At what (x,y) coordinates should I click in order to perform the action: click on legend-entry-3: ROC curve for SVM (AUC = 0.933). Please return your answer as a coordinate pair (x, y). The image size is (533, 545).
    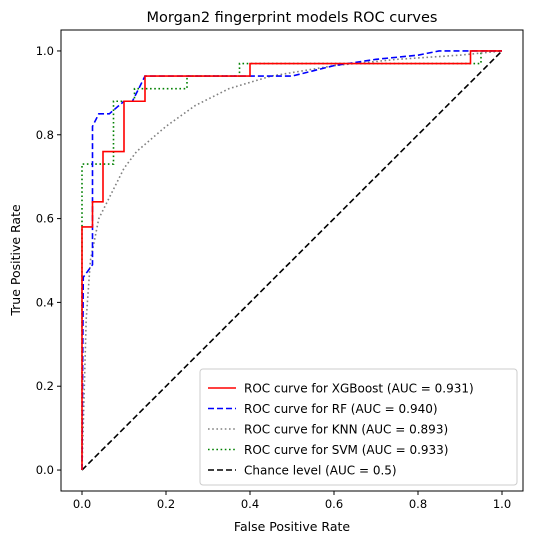
    Looking at the image, I should click on (346, 450).